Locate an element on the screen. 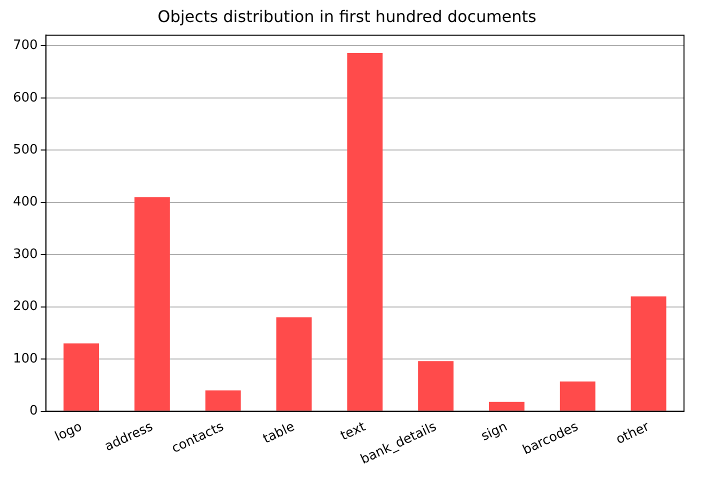  y-tick-label: 0 is located at coordinates (34, 411).